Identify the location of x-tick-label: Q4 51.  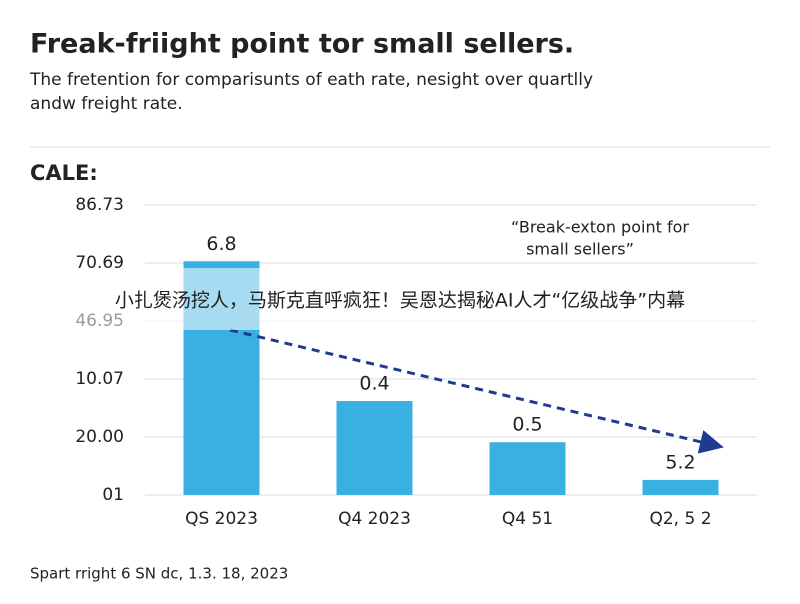
(527, 519).